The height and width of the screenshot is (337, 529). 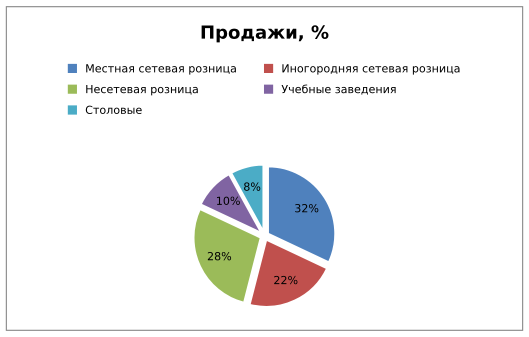 What do you see at coordinates (339, 89) in the screenshot?
I see `legend-label: Учебные заведения` at bounding box center [339, 89].